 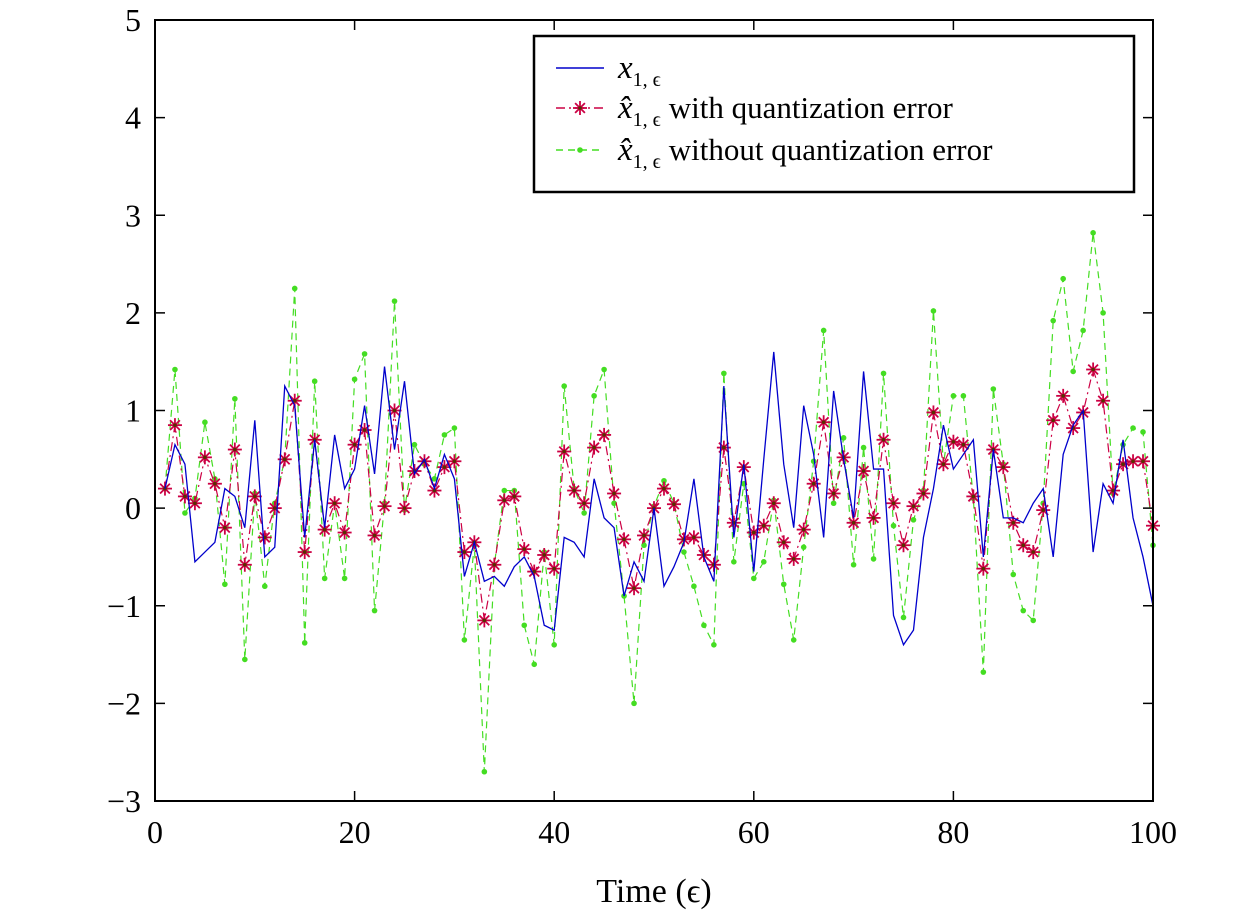 What do you see at coordinates (953, 832) in the screenshot?
I see `x-tick-label: 80` at bounding box center [953, 832].